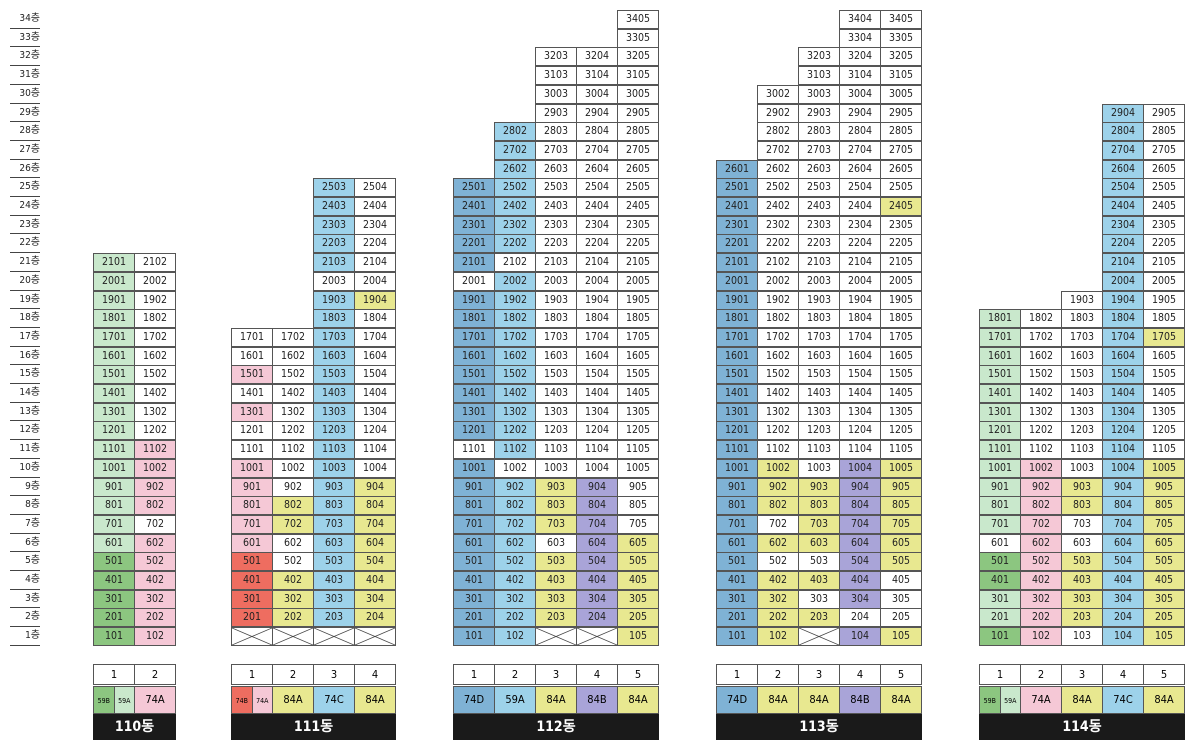  I want to click on unit-cell: 1305, so click(638, 412).